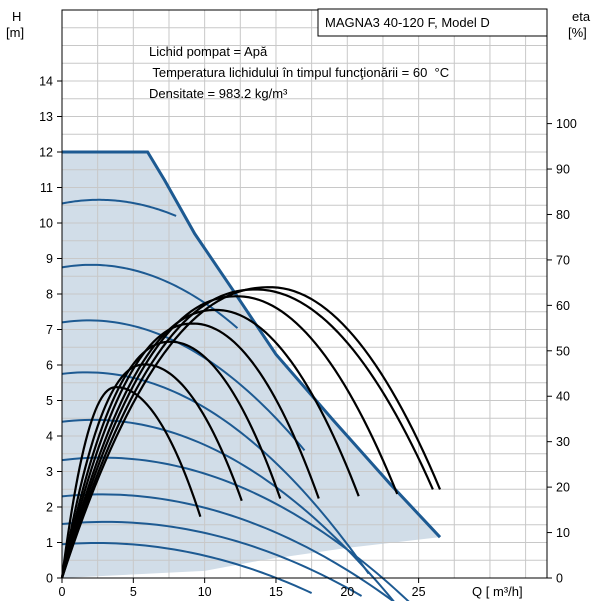  I want to click on eta-tick-label: 90, so click(563, 170).